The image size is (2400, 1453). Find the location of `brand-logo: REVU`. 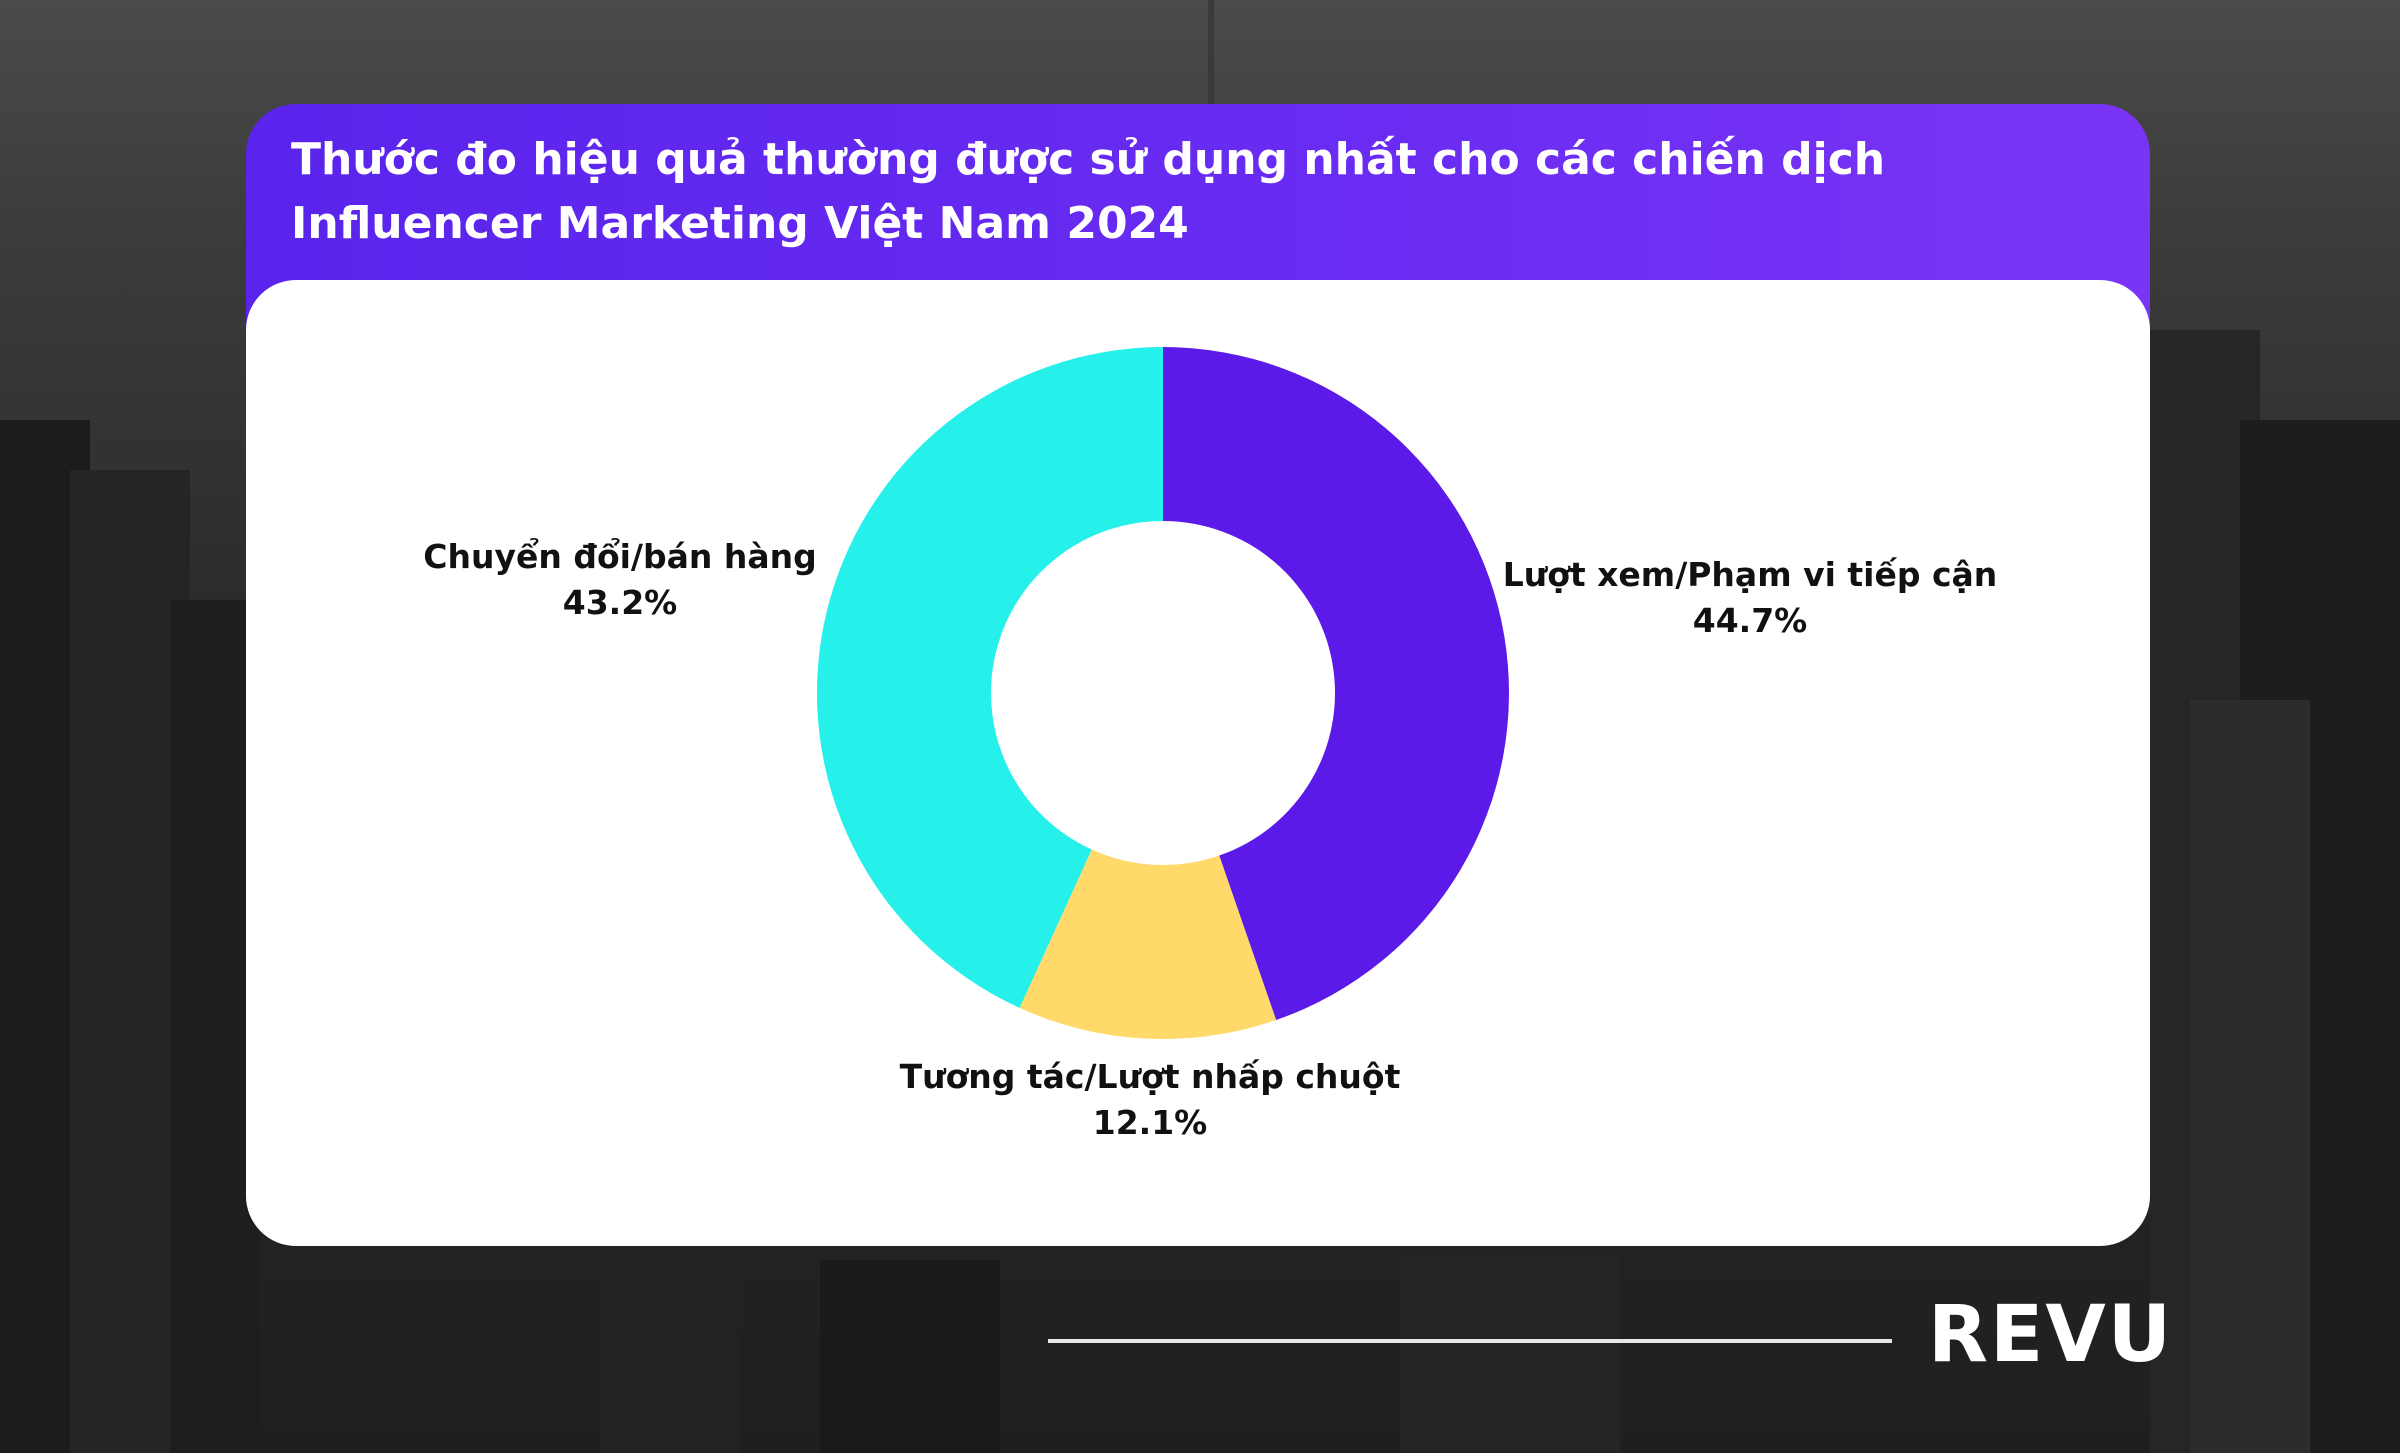

brand-logo: REVU is located at coordinates (2051, 1335).